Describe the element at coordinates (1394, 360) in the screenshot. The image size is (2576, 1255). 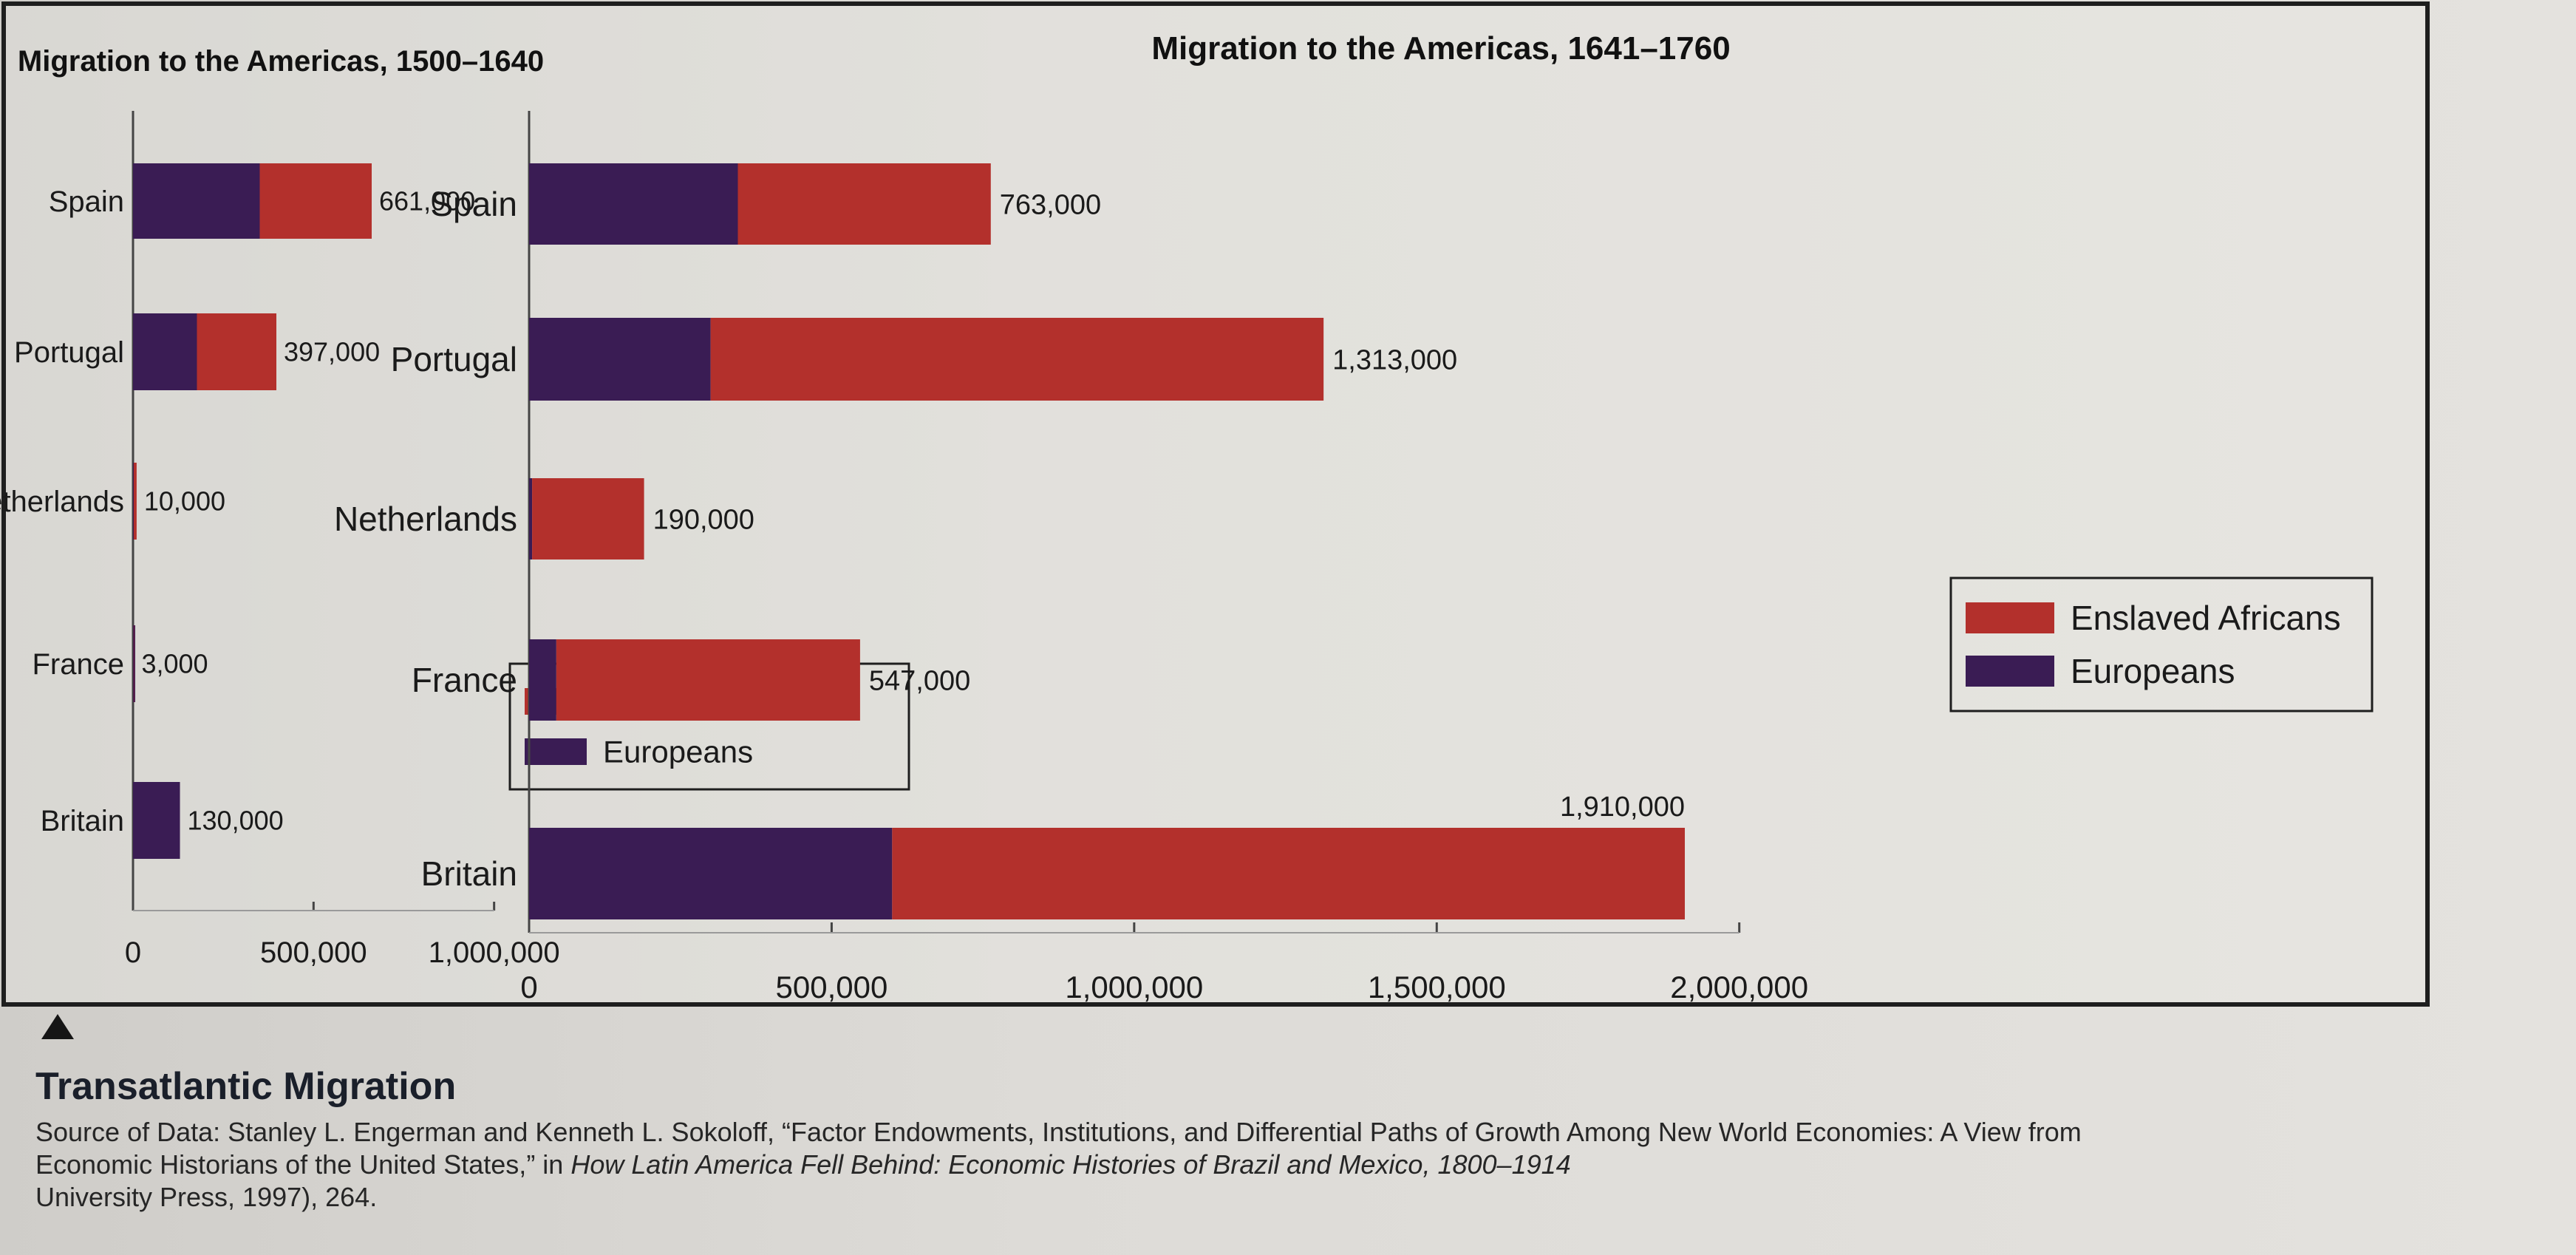
I see `bar-total-label: 1,313,000` at that location.